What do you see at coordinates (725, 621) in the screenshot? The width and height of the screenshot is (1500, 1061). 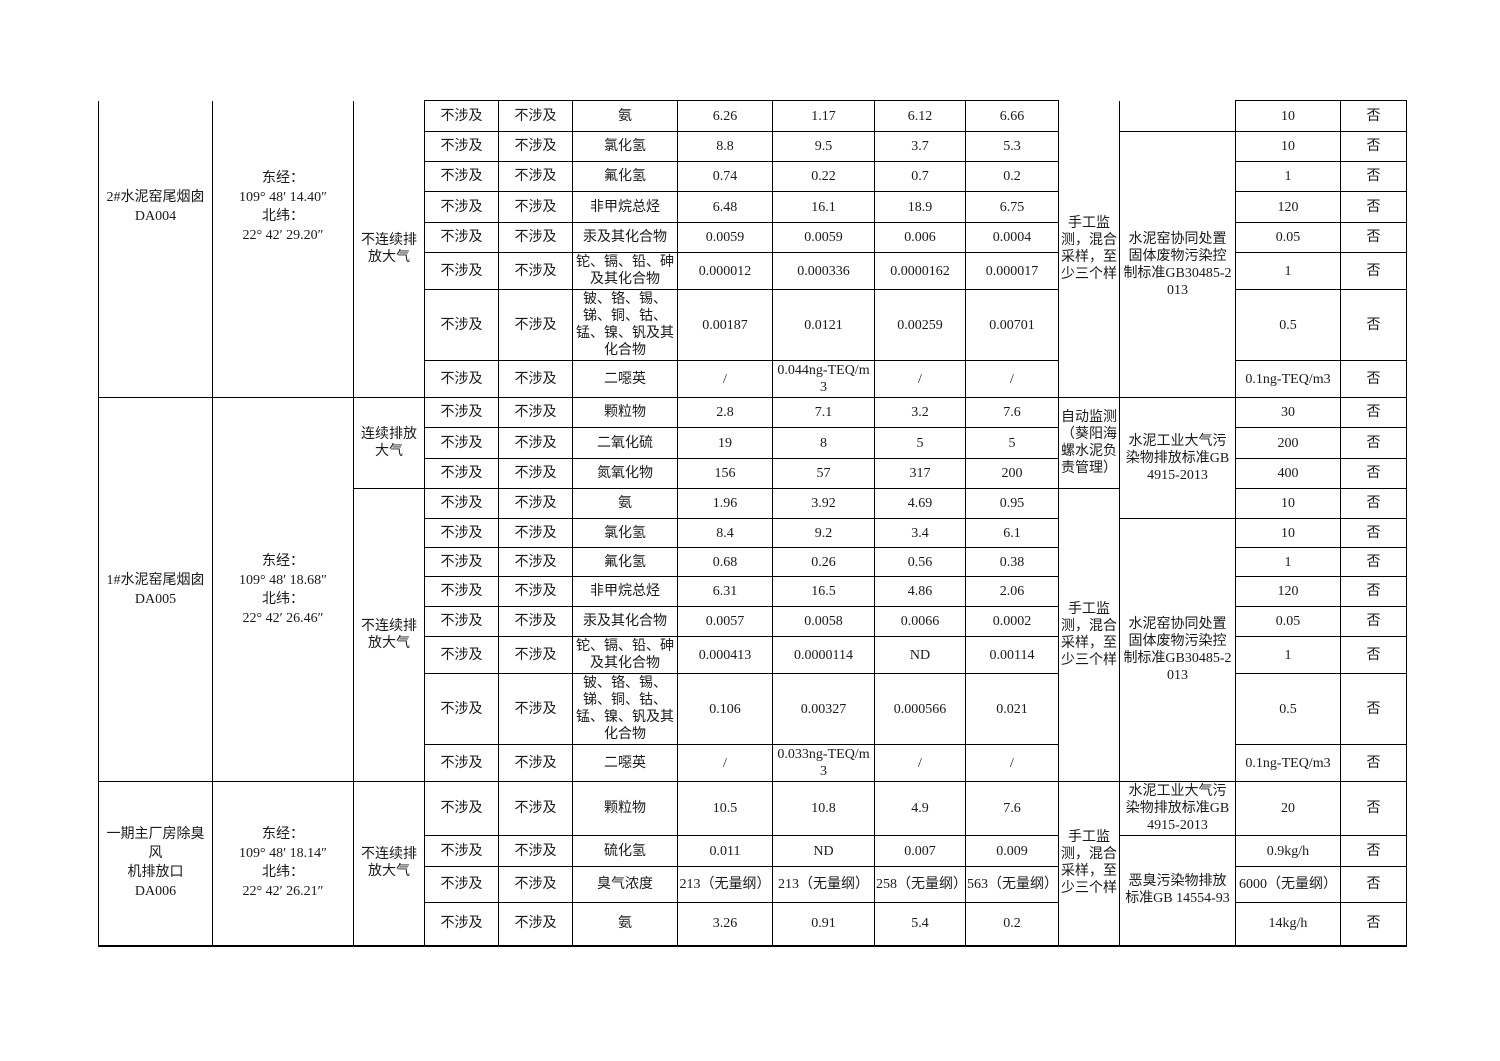 I see `monitor-value-cell: 0.0057` at bounding box center [725, 621].